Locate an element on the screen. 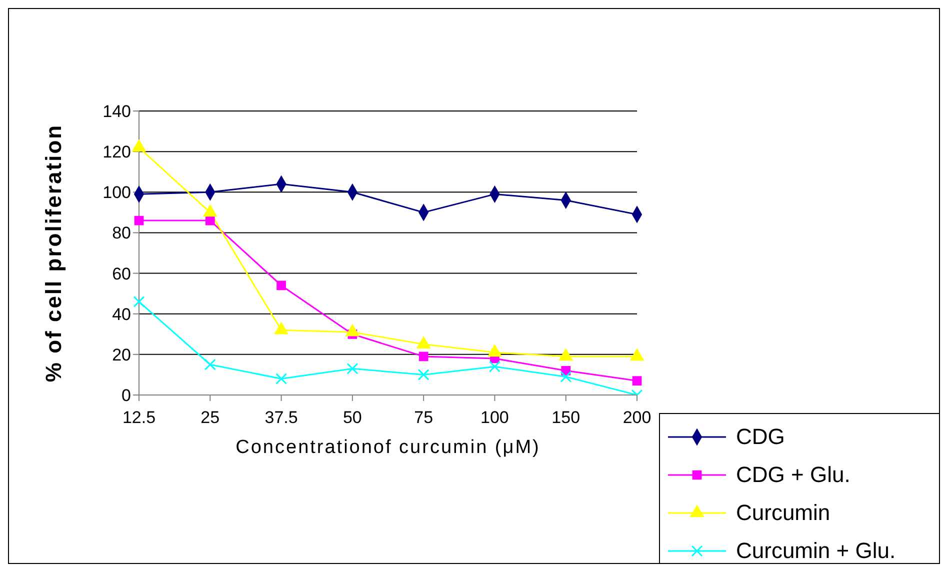 The image size is (948, 572). y-tick-label: 40 is located at coordinates (121, 314).